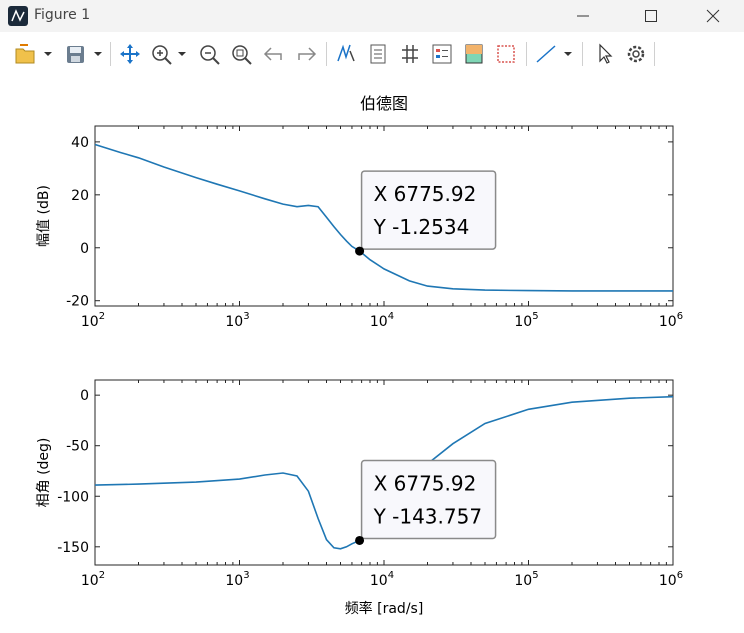 The image size is (744, 633). Describe the element at coordinates (77, 447) in the screenshot. I see `y-tick-label: -50` at that location.